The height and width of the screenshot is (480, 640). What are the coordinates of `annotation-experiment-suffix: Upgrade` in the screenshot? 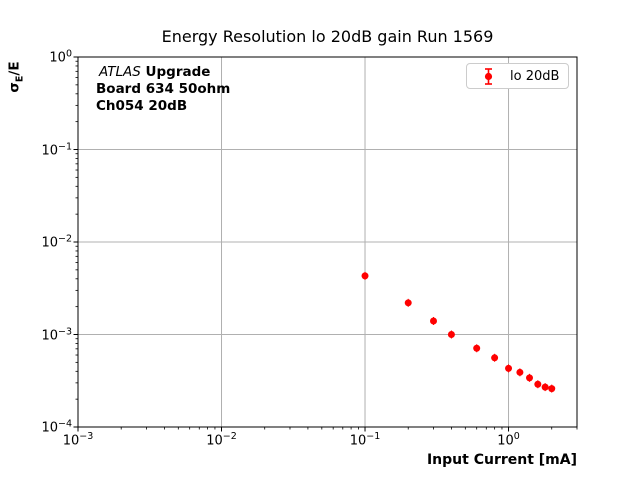 It's located at (175, 72).